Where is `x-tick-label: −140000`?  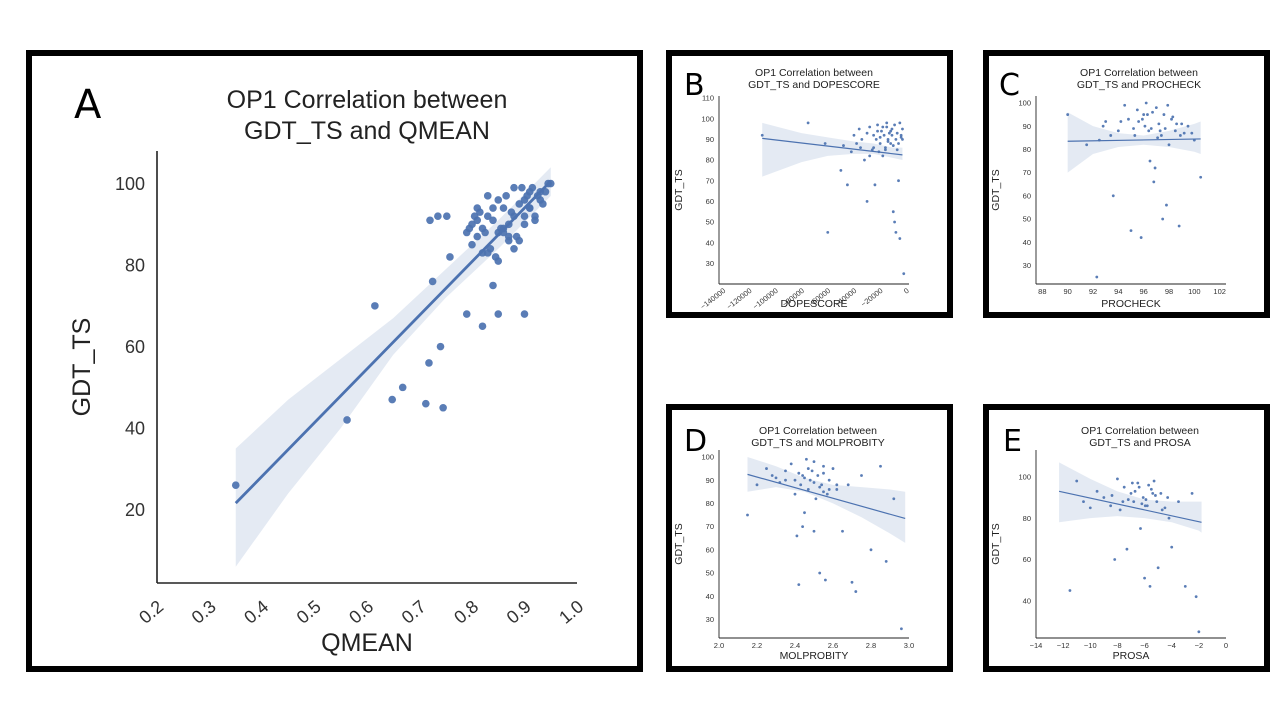 x-tick-label: −140000 is located at coordinates (713, 298).